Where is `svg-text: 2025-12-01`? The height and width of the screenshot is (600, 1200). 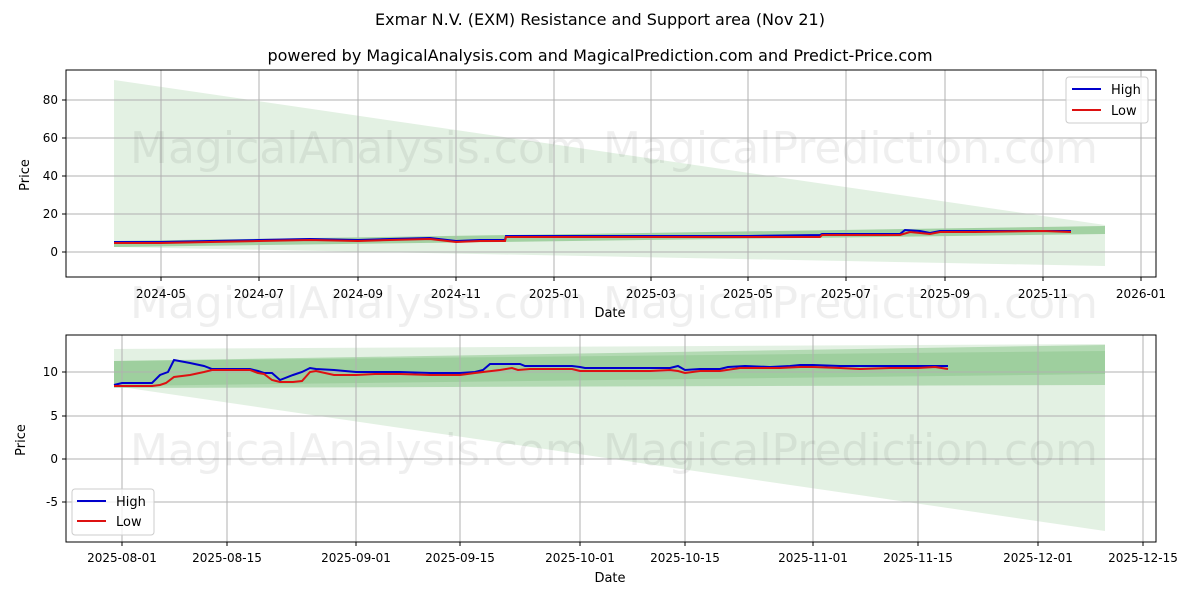
svg-text: 2025-12-01 is located at coordinates (1038, 558).